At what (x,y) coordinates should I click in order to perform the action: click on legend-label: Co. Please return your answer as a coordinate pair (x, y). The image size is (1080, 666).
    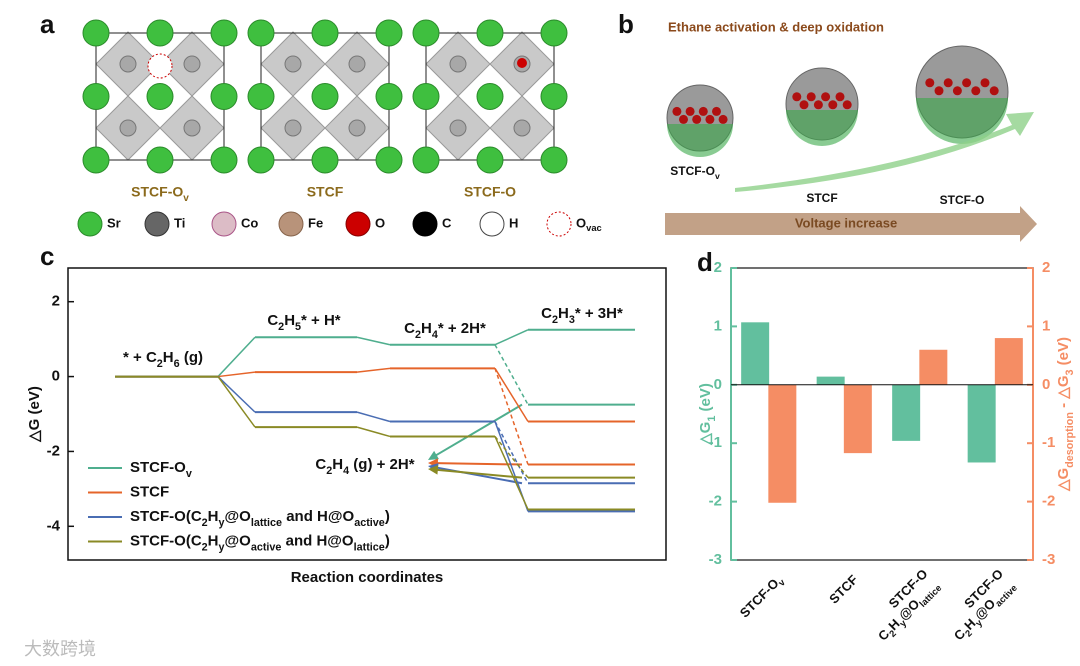
    Looking at the image, I should click on (249, 222).